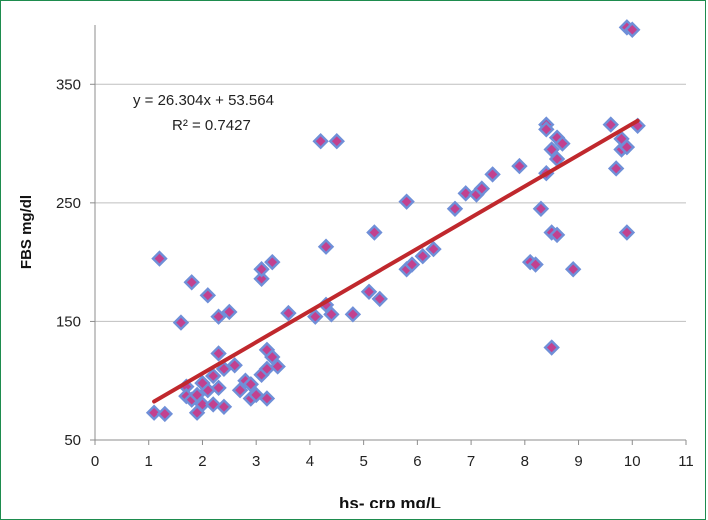  What do you see at coordinates (363, 461) in the screenshot?
I see `x-tick-label: 5` at bounding box center [363, 461].